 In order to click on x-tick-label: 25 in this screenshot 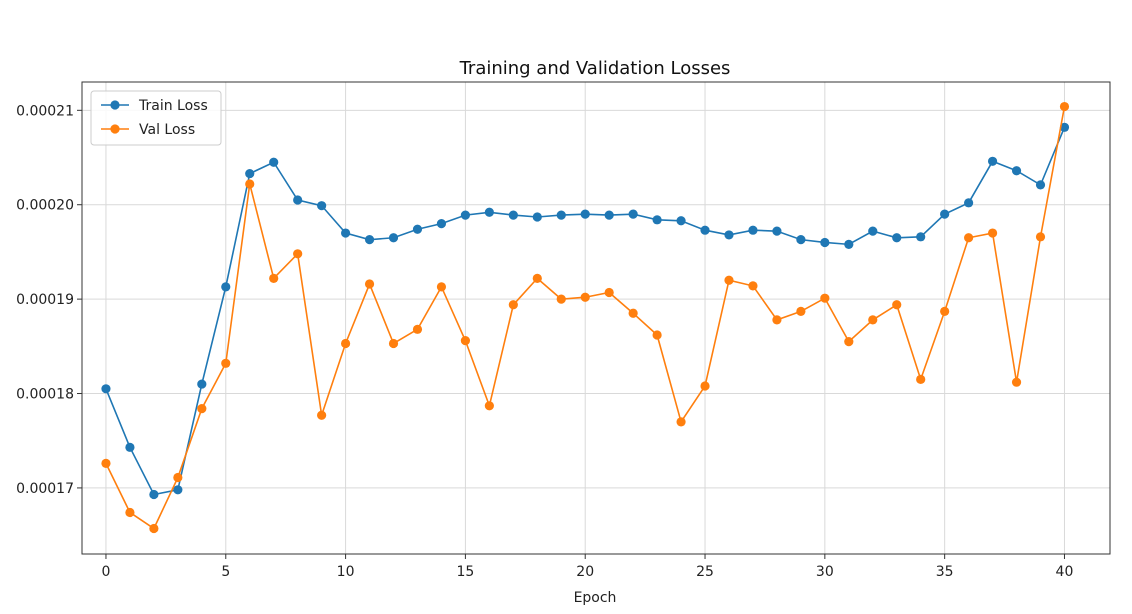, I will do `click(705, 572)`.